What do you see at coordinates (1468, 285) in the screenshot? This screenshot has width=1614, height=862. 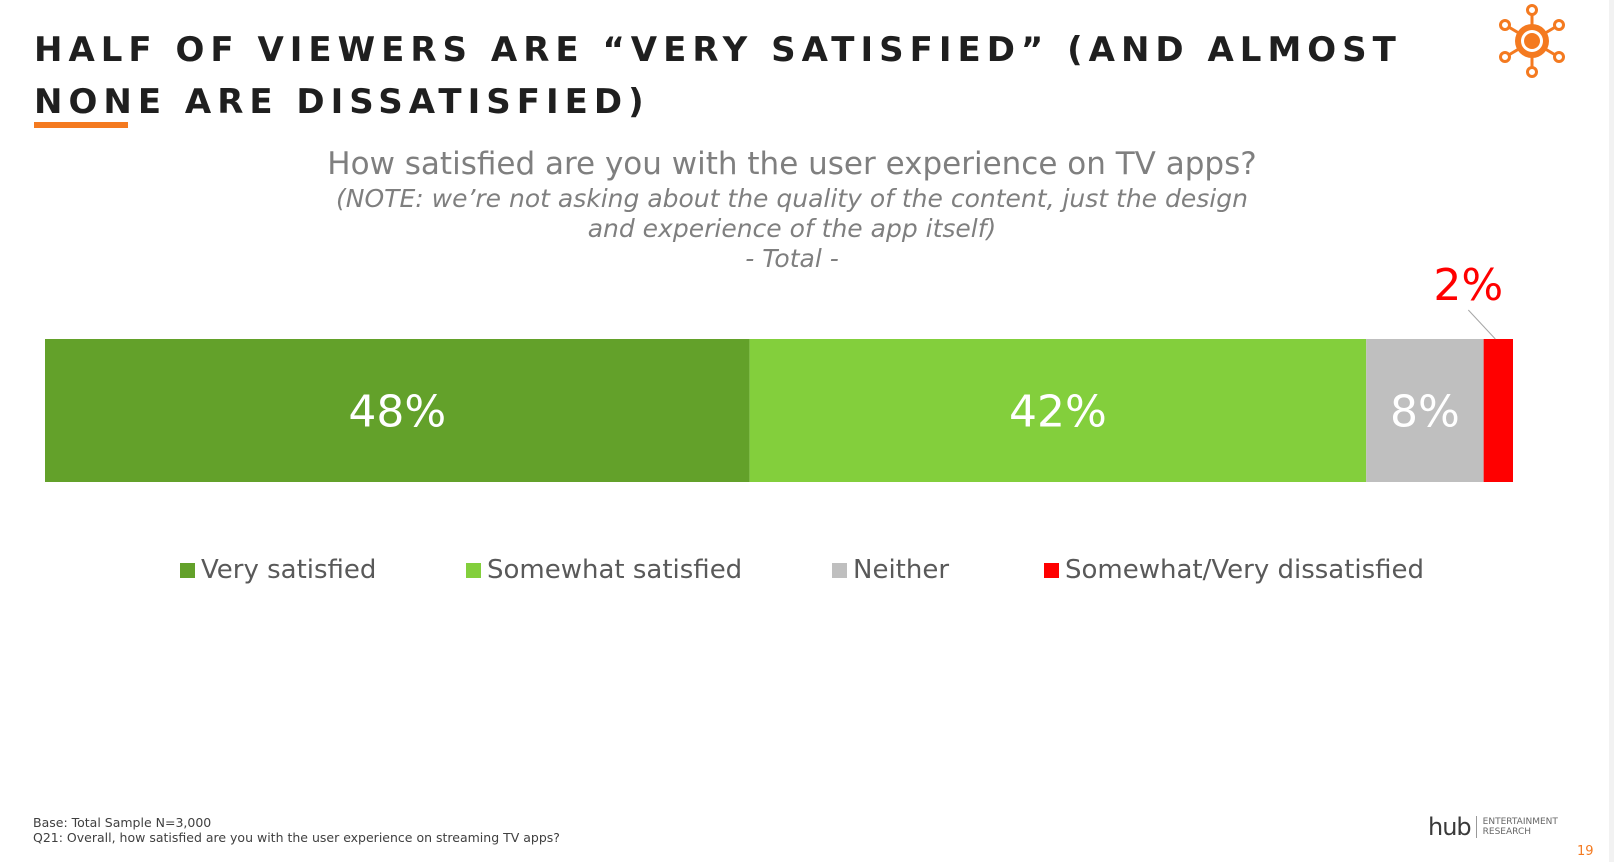 I see `data-label-4: 2%` at bounding box center [1468, 285].